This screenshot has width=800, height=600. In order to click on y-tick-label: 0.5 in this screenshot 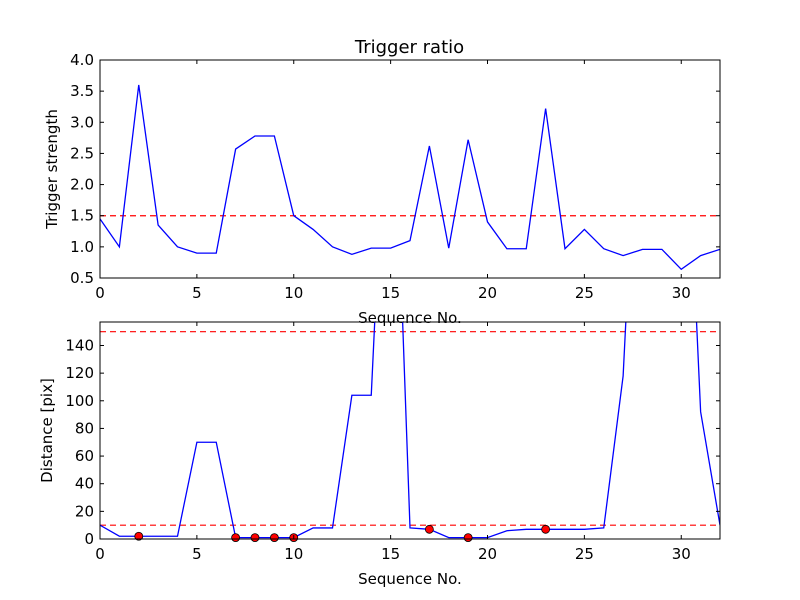, I will do `click(82, 278)`.